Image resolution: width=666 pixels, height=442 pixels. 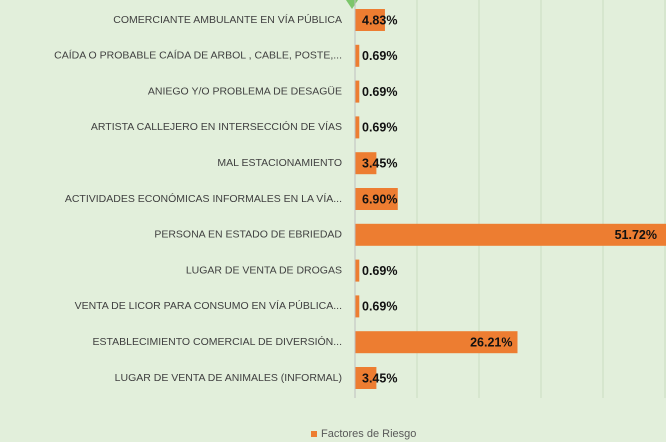 What do you see at coordinates (379, 20) in the screenshot?
I see `value-label: 4.83%` at bounding box center [379, 20].